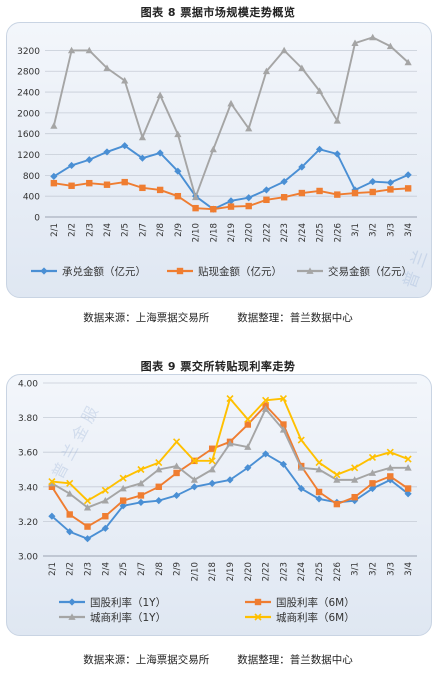 The height and width of the screenshot is (675, 436). What do you see at coordinates (315, 617) in the screenshot?
I see `legend-label: 城商利率（6M）` at bounding box center [315, 617].